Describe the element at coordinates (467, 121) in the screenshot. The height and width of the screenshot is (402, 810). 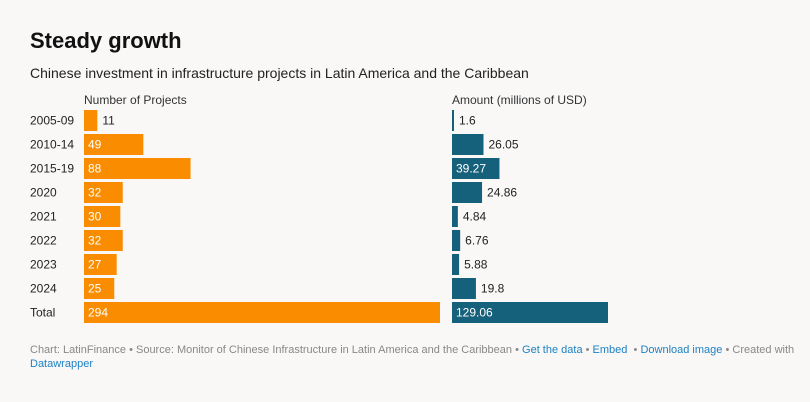
I see `data-label: 1.6` at that location.